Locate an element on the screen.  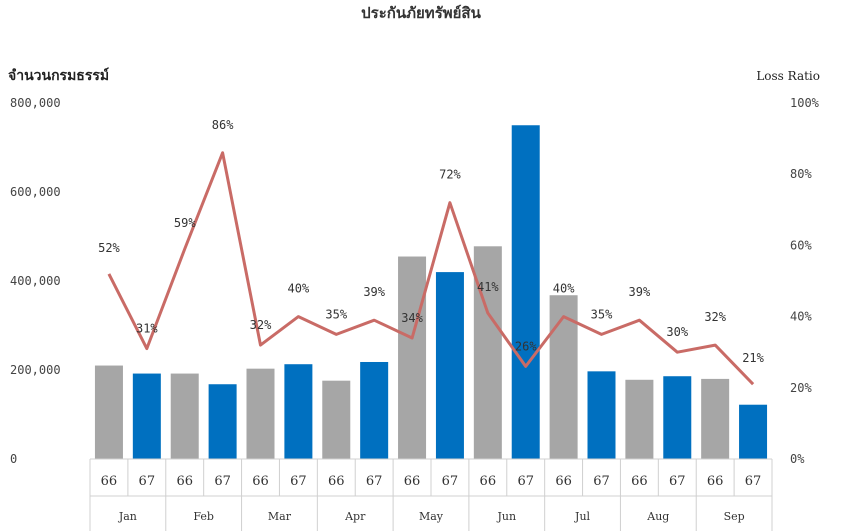
bar-67-jun is located at coordinates (525, 292).